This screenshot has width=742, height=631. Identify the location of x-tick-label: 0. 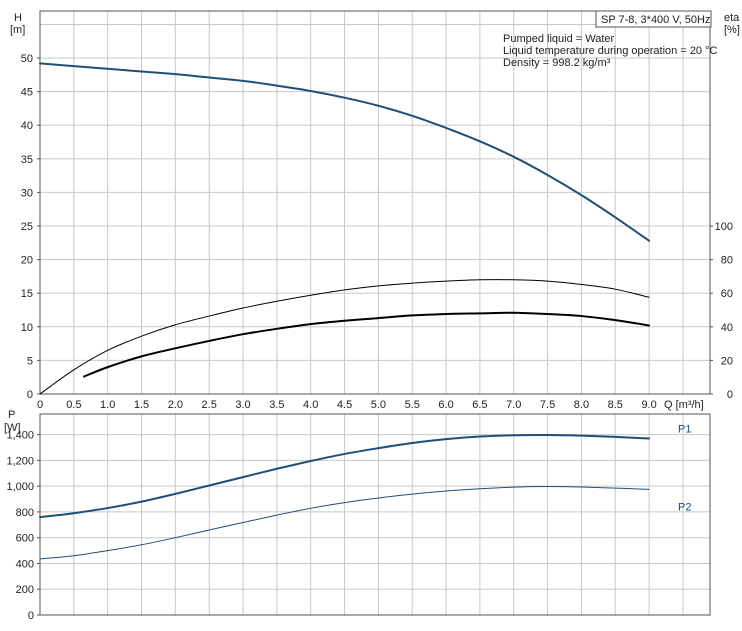
(40, 405).